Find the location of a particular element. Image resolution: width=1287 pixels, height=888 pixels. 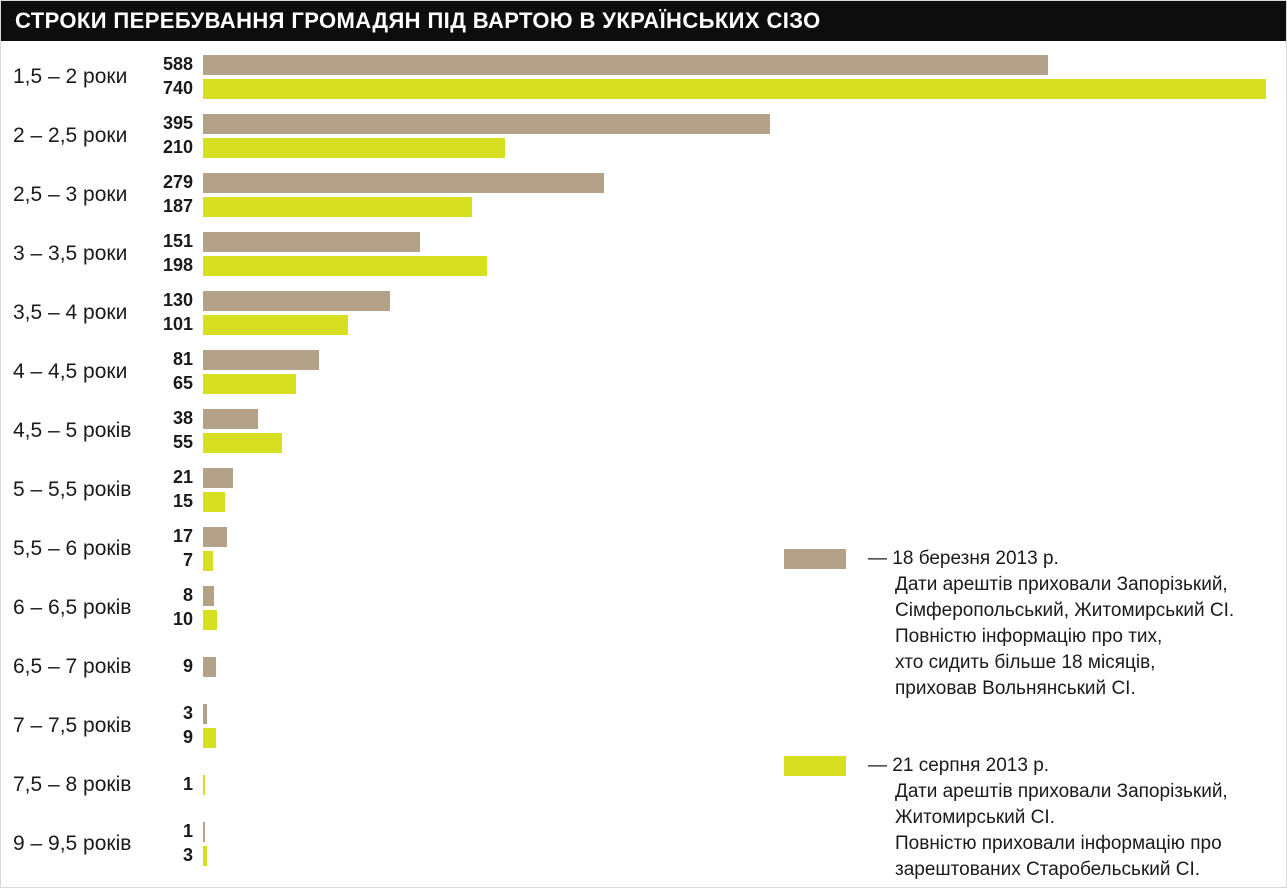

category-label: 2 – 2,5 роки is located at coordinates (70, 135).